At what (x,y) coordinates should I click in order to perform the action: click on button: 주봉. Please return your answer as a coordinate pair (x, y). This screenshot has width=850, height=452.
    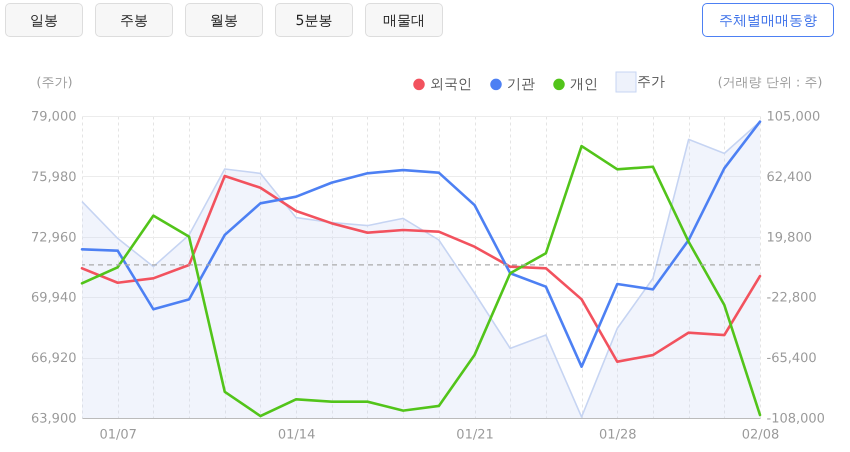
    Looking at the image, I should click on (134, 20).